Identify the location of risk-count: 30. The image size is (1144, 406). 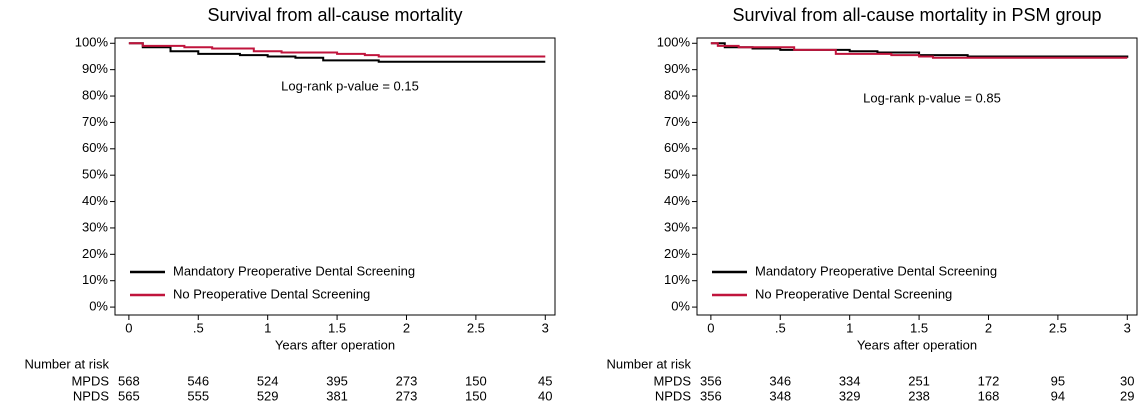
(1127, 380).